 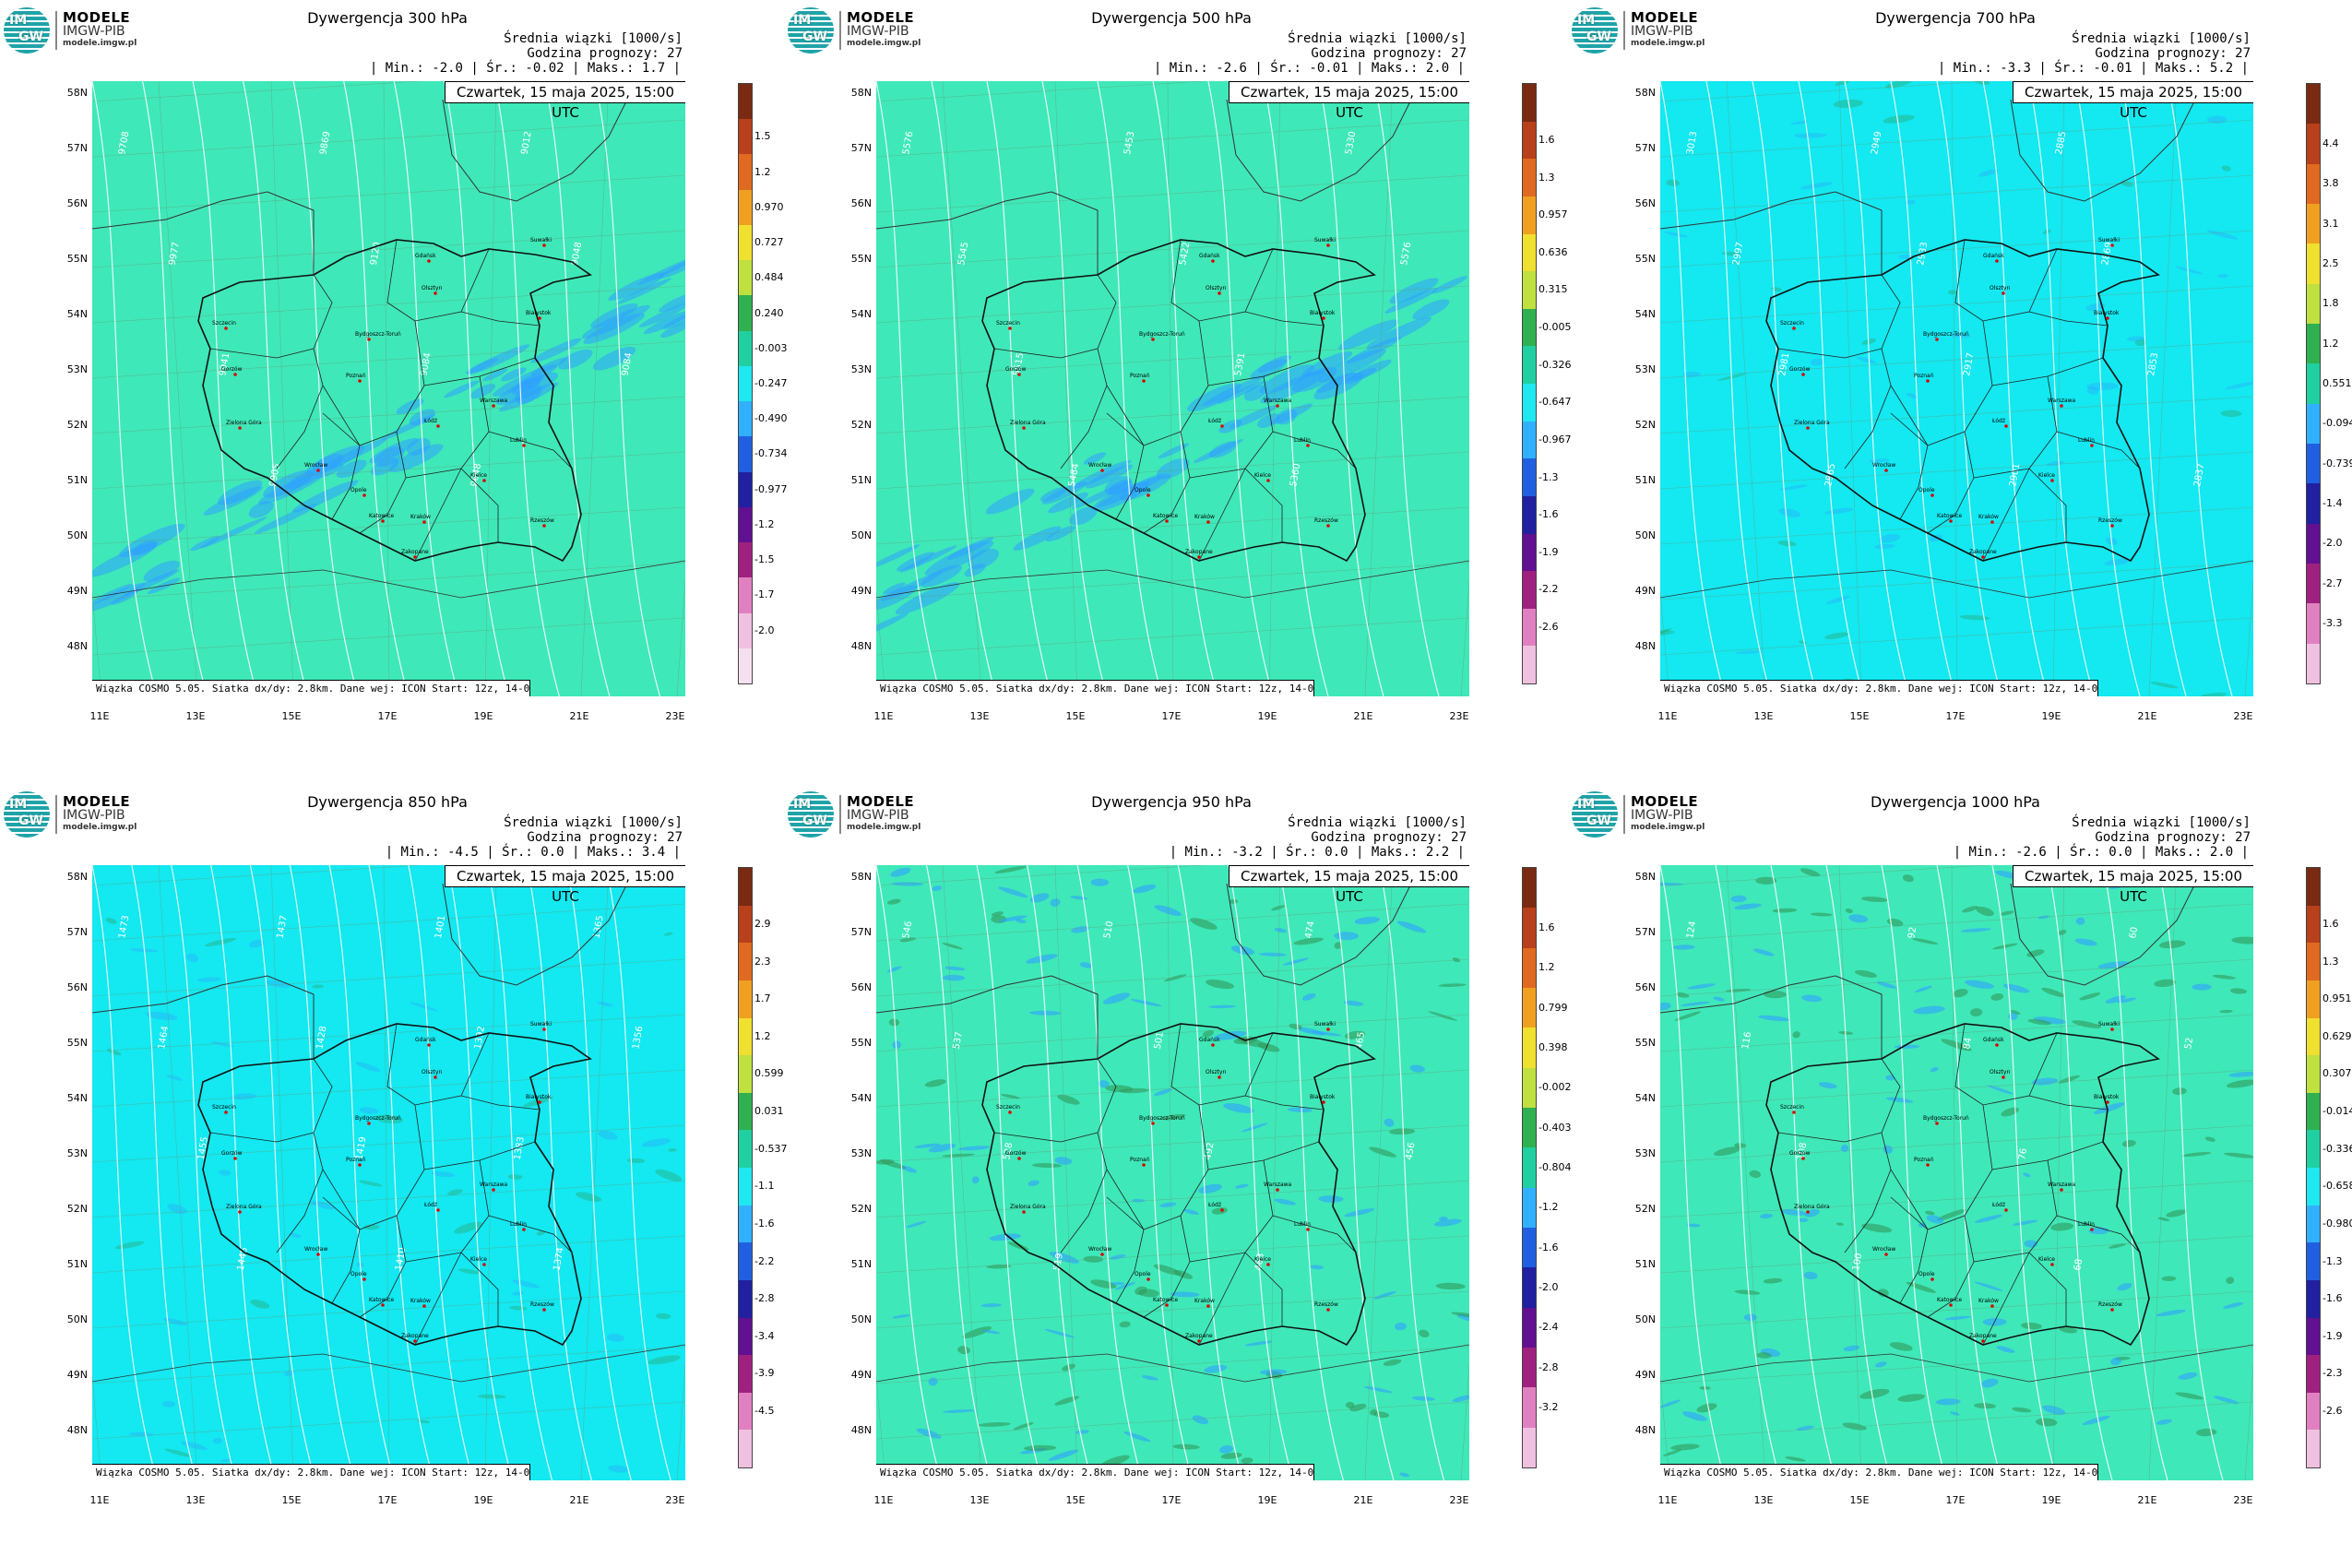 I want to click on logo: IM GW MODELE IMGW-PIB modele.imgw.pl, so click(x=80, y=31).